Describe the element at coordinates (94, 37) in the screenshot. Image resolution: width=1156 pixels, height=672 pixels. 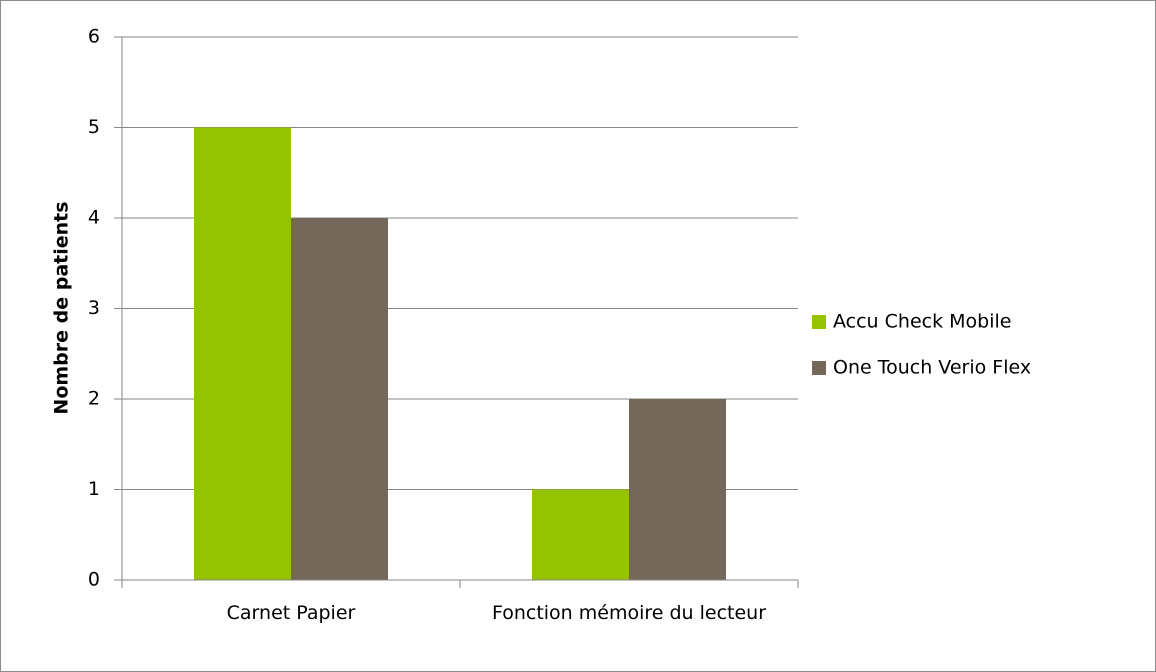
I see `y-tick-label: 6` at that location.